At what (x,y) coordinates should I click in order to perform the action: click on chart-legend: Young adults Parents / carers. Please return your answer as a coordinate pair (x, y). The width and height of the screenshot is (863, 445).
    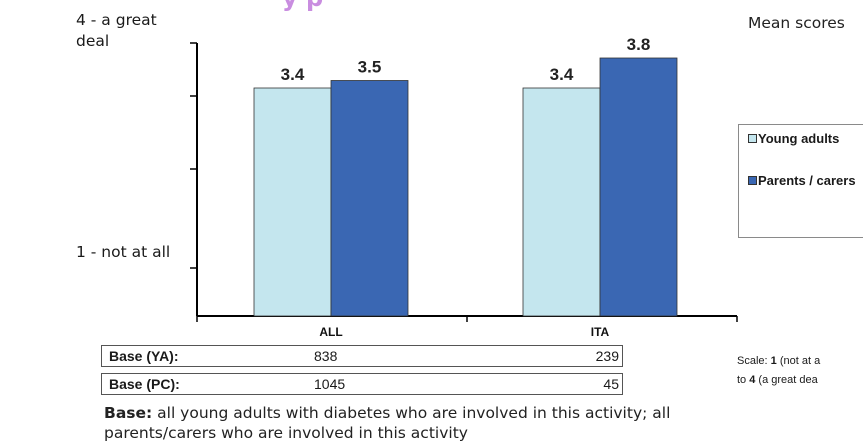
    Looking at the image, I should click on (800, 181).